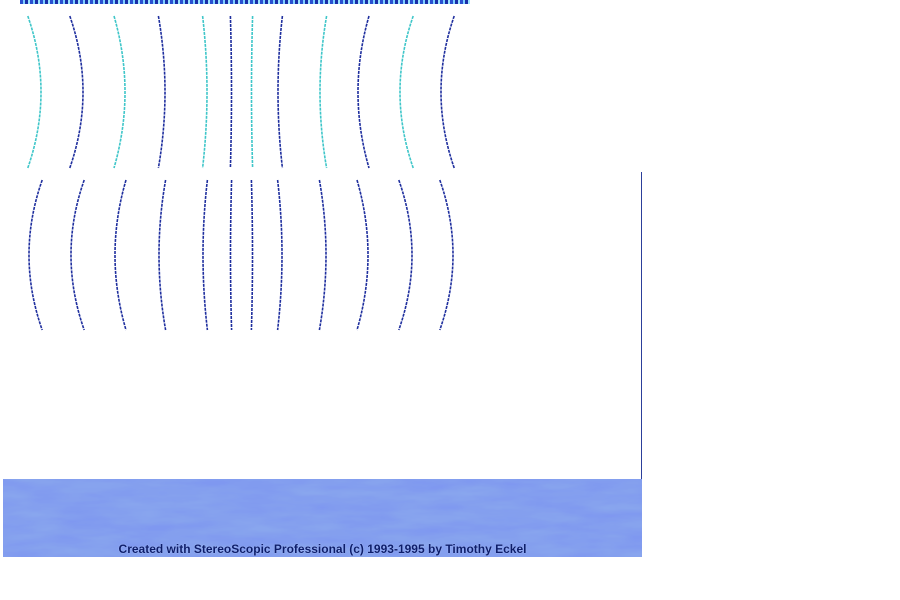 This screenshot has width=900, height=600. I want to click on upper-wave-group, so click(241, 92).